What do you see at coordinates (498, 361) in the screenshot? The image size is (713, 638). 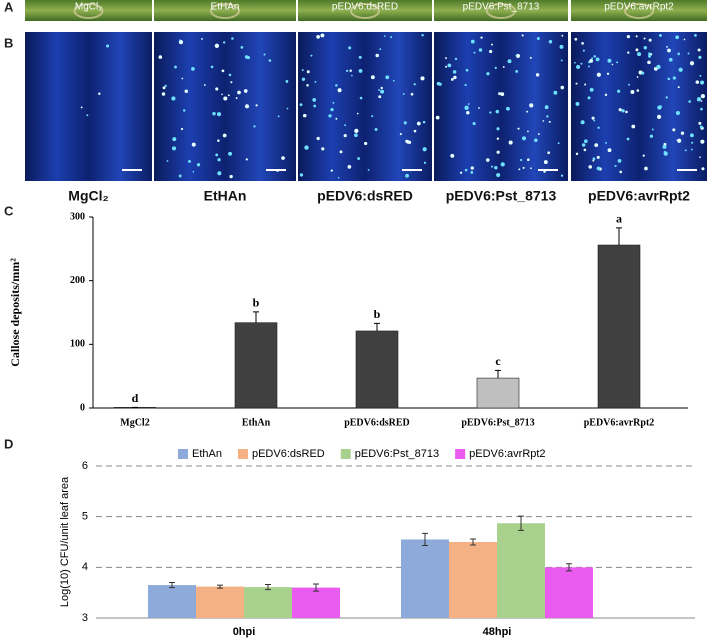 I see `significance-letter: c` at bounding box center [498, 361].